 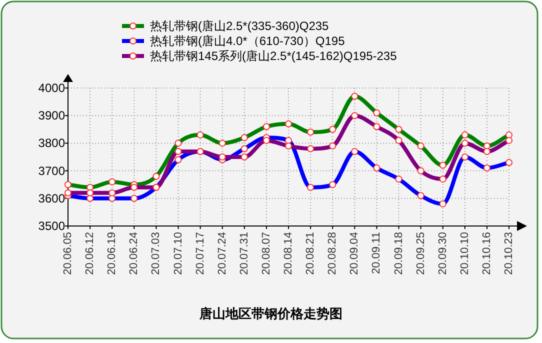 What do you see at coordinates (178, 253) in the screenshot?
I see `x-tick-label: 20.07.10` at bounding box center [178, 253].